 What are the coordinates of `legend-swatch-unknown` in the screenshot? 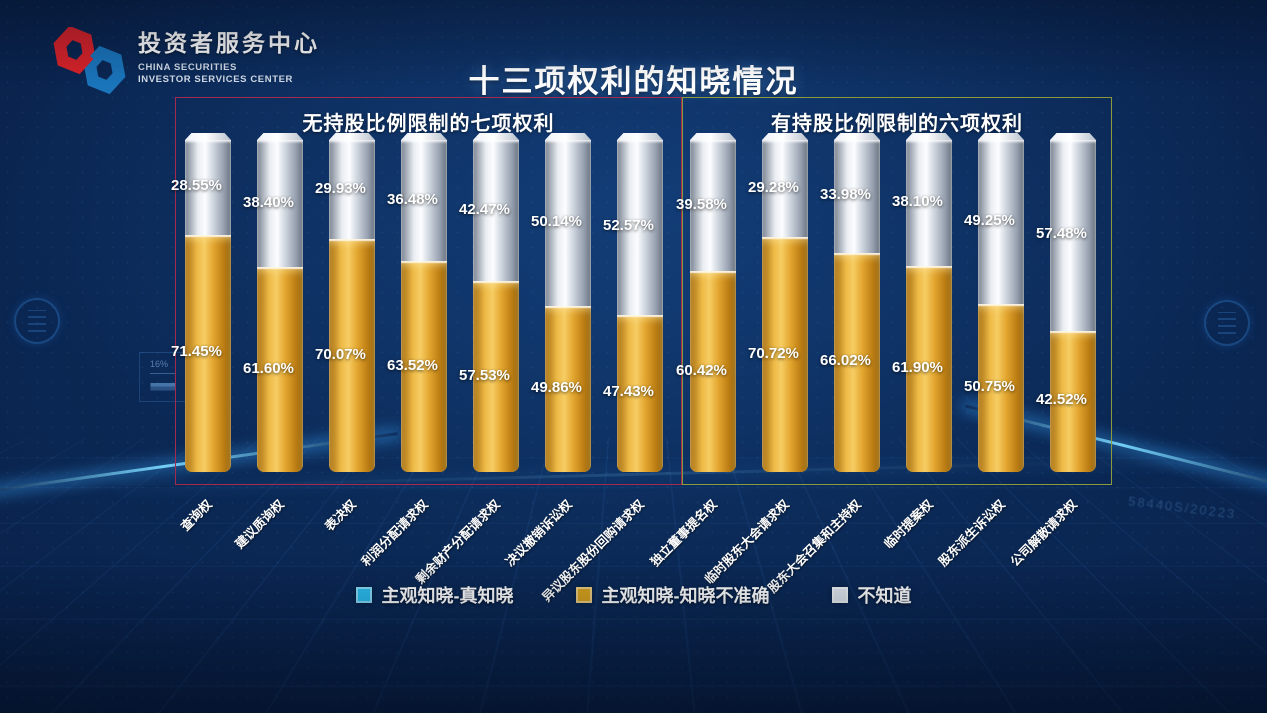 It's located at (839, 595).